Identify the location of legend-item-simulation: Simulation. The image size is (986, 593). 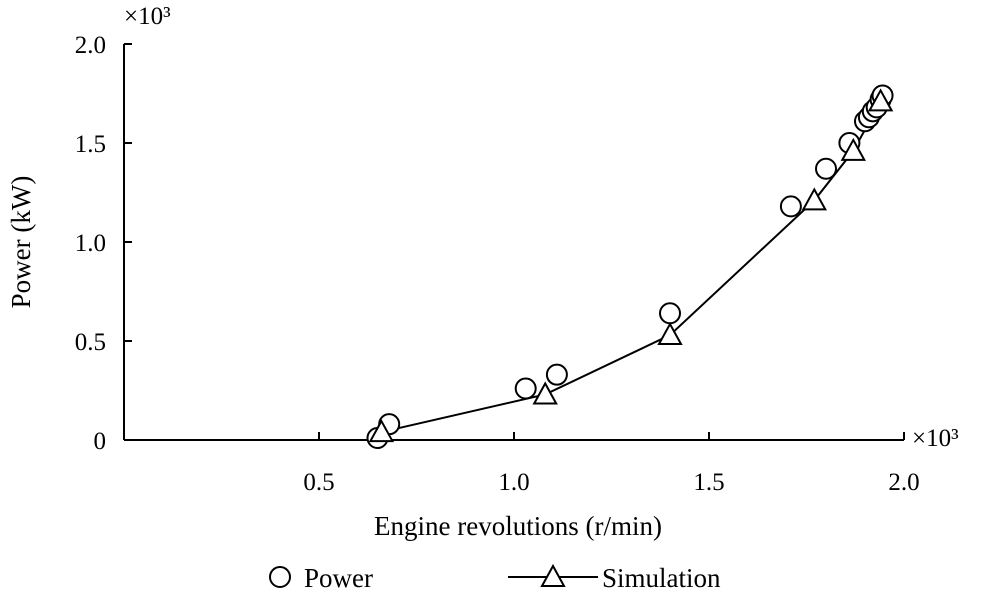
(614, 578).